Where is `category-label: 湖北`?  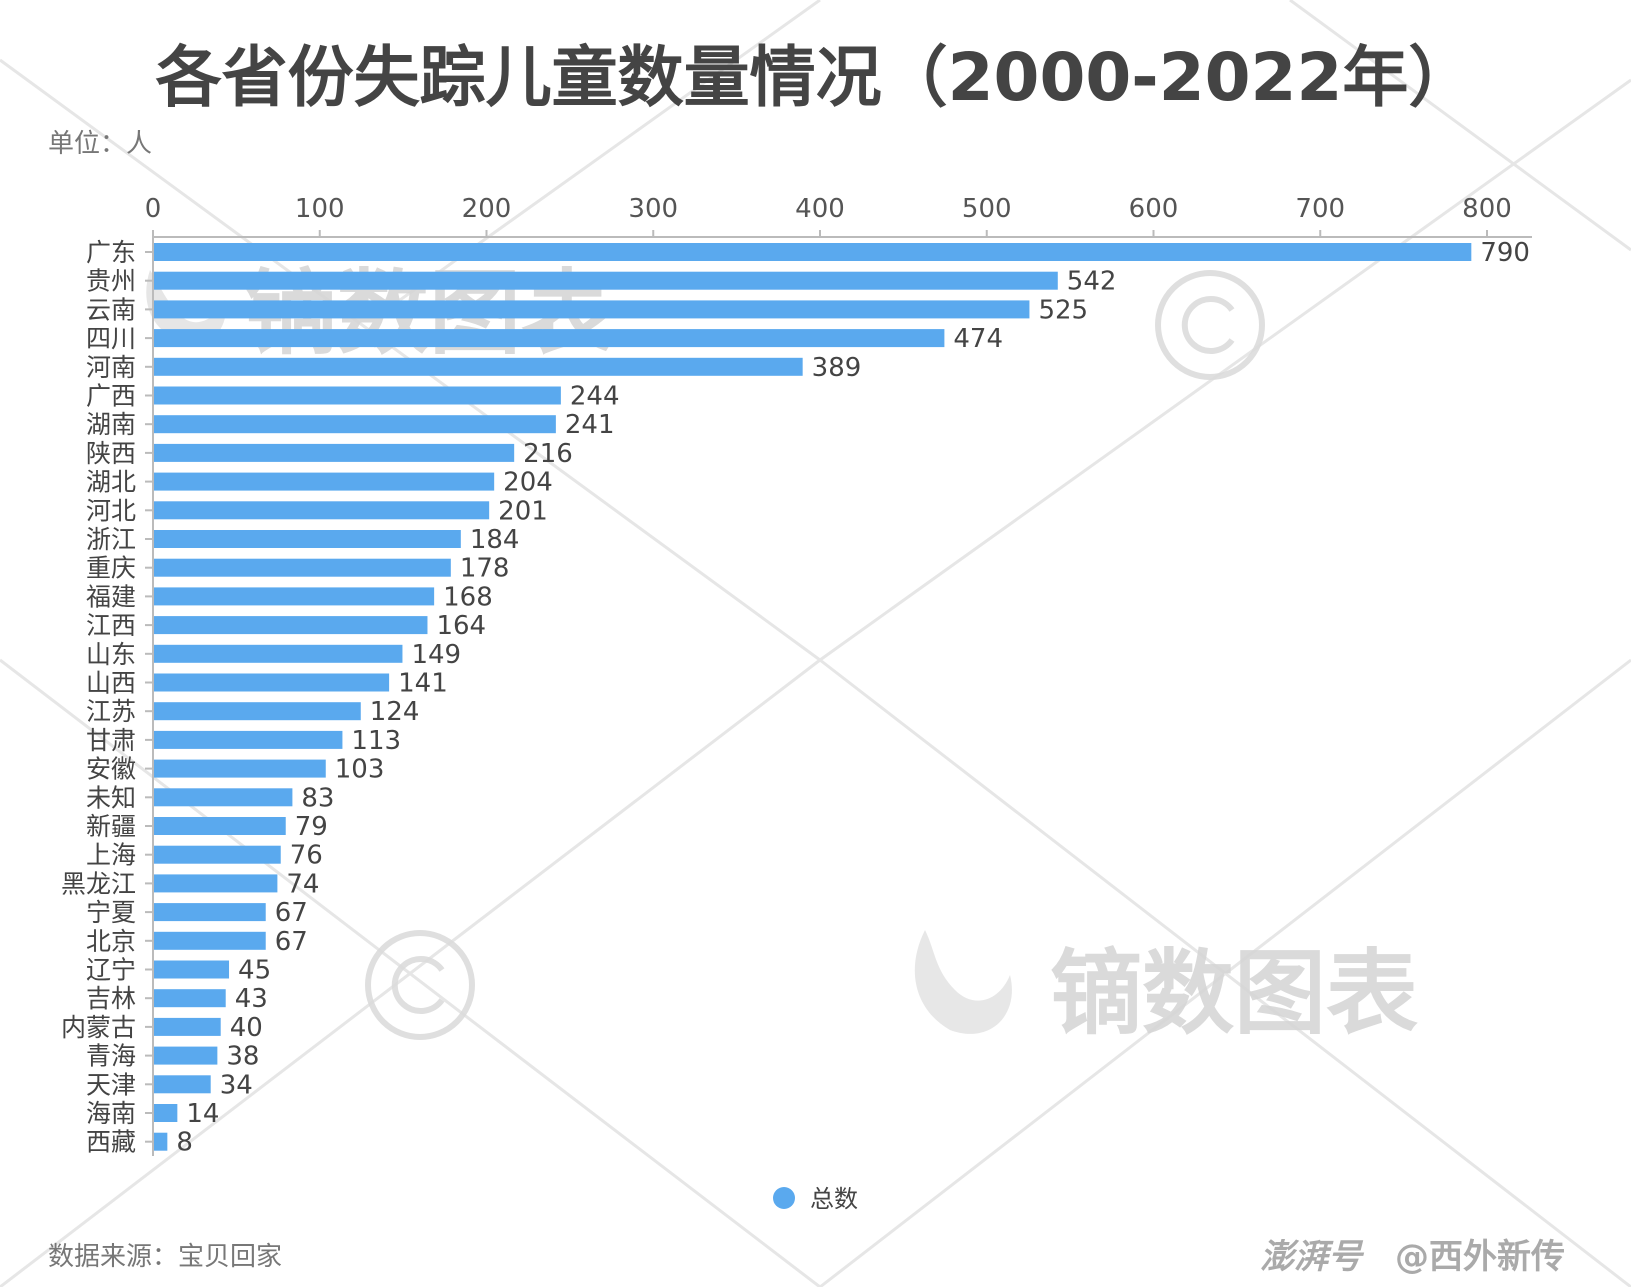 category-label: 湖北 is located at coordinates (111, 482).